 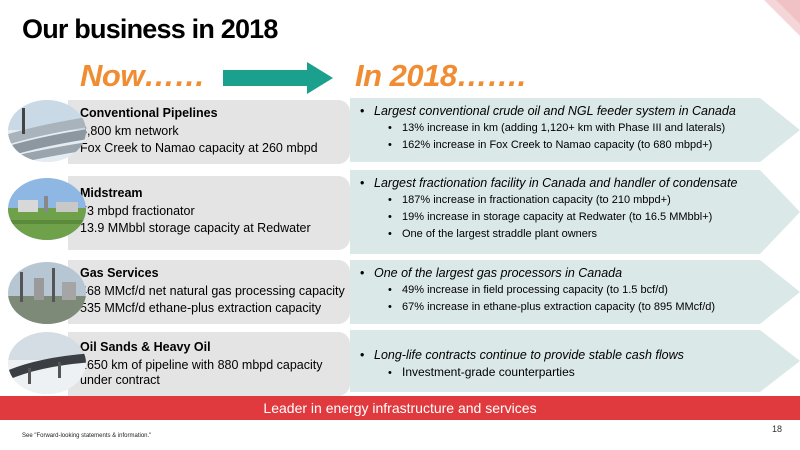 What do you see at coordinates (776, 429) in the screenshot?
I see `page-number: 18` at bounding box center [776, 429].